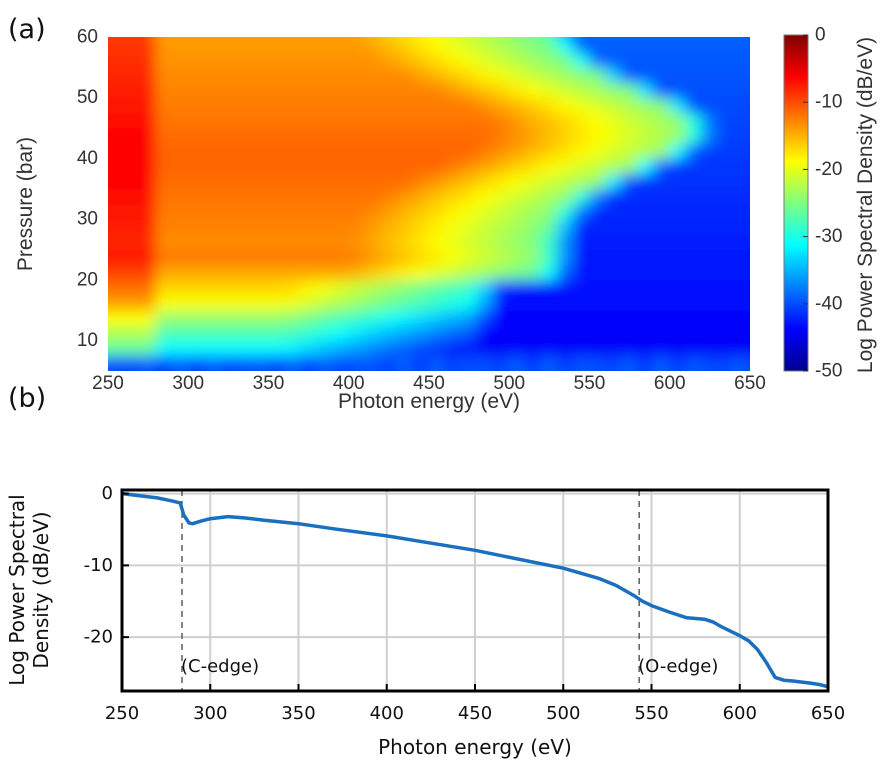 The width and height of the screenshot is (886, 764). I want to click on y-axis-title-b-line2: Density (dB/eV), so click(41, 589).